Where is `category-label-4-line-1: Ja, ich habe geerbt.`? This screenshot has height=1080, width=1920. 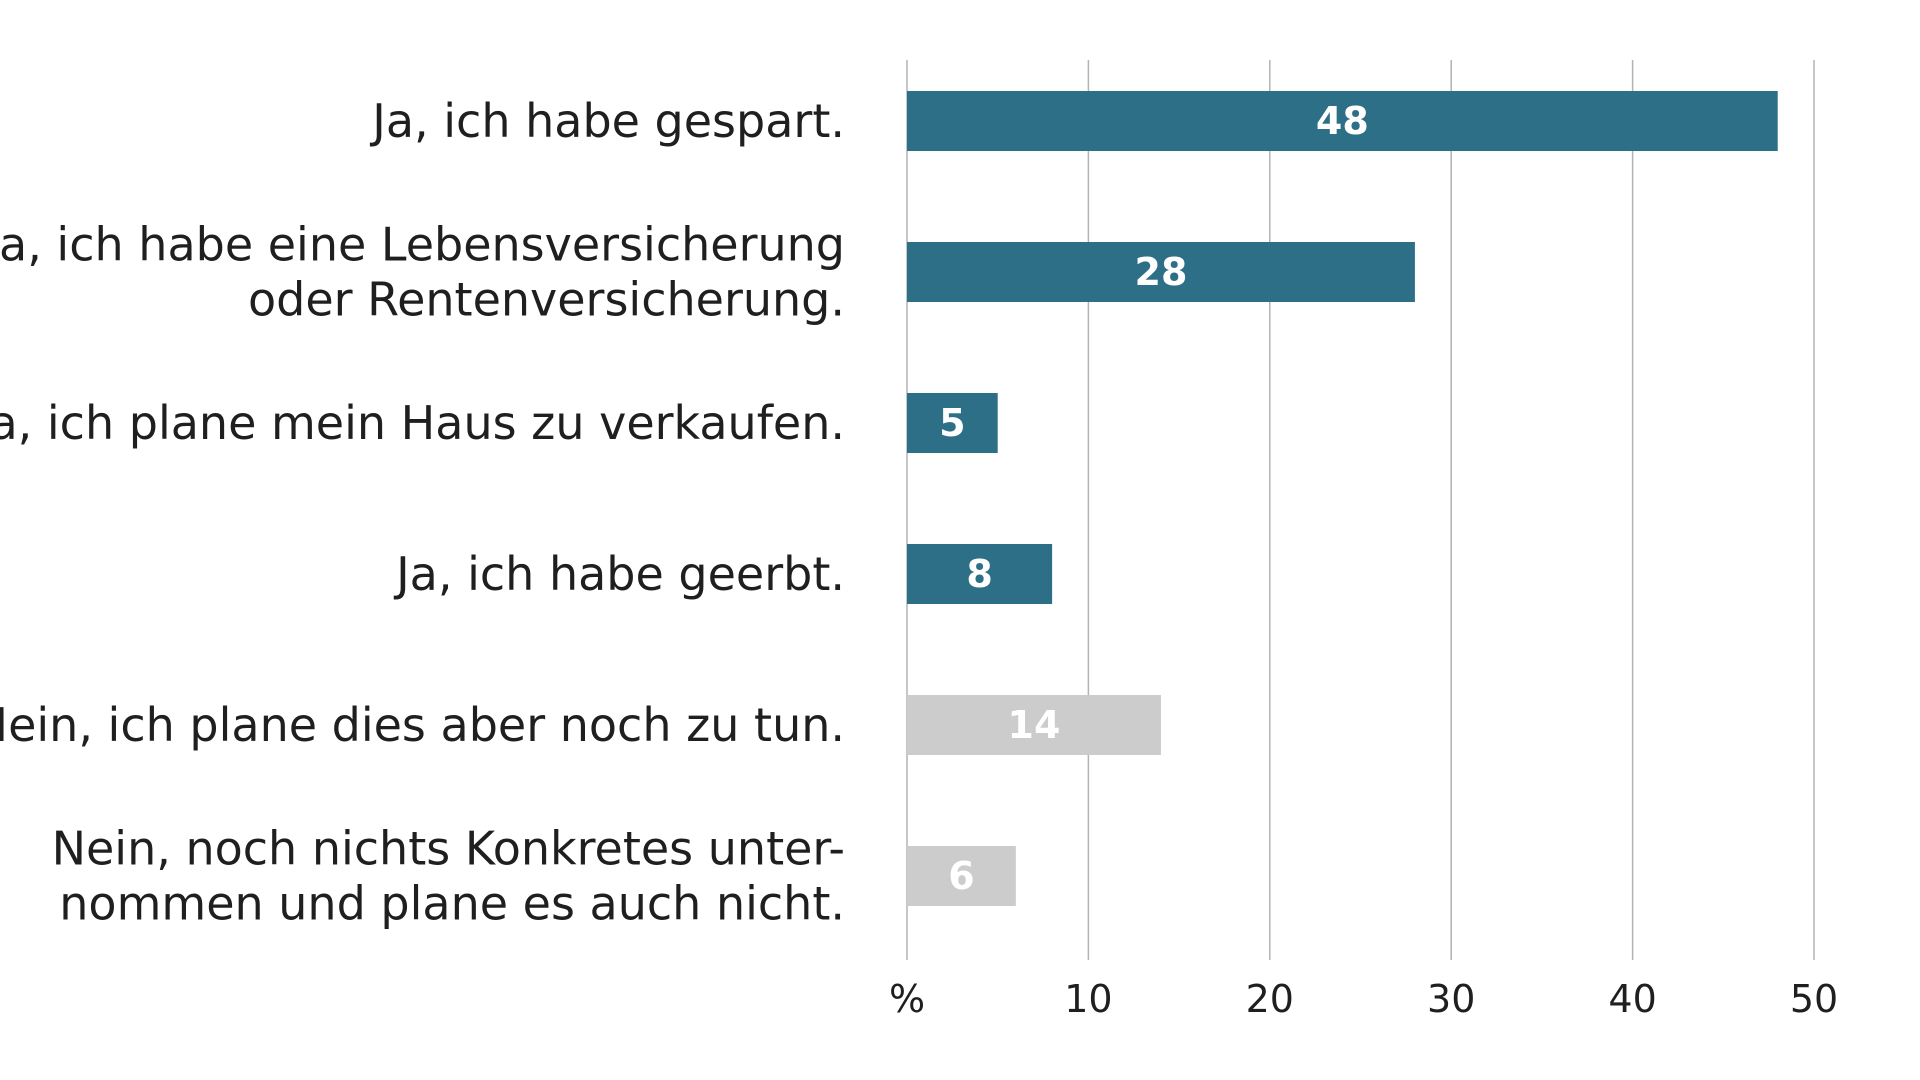 category-label-4-line-1: Ja, ich habe geerbt. is located at coordinates (619, 574).